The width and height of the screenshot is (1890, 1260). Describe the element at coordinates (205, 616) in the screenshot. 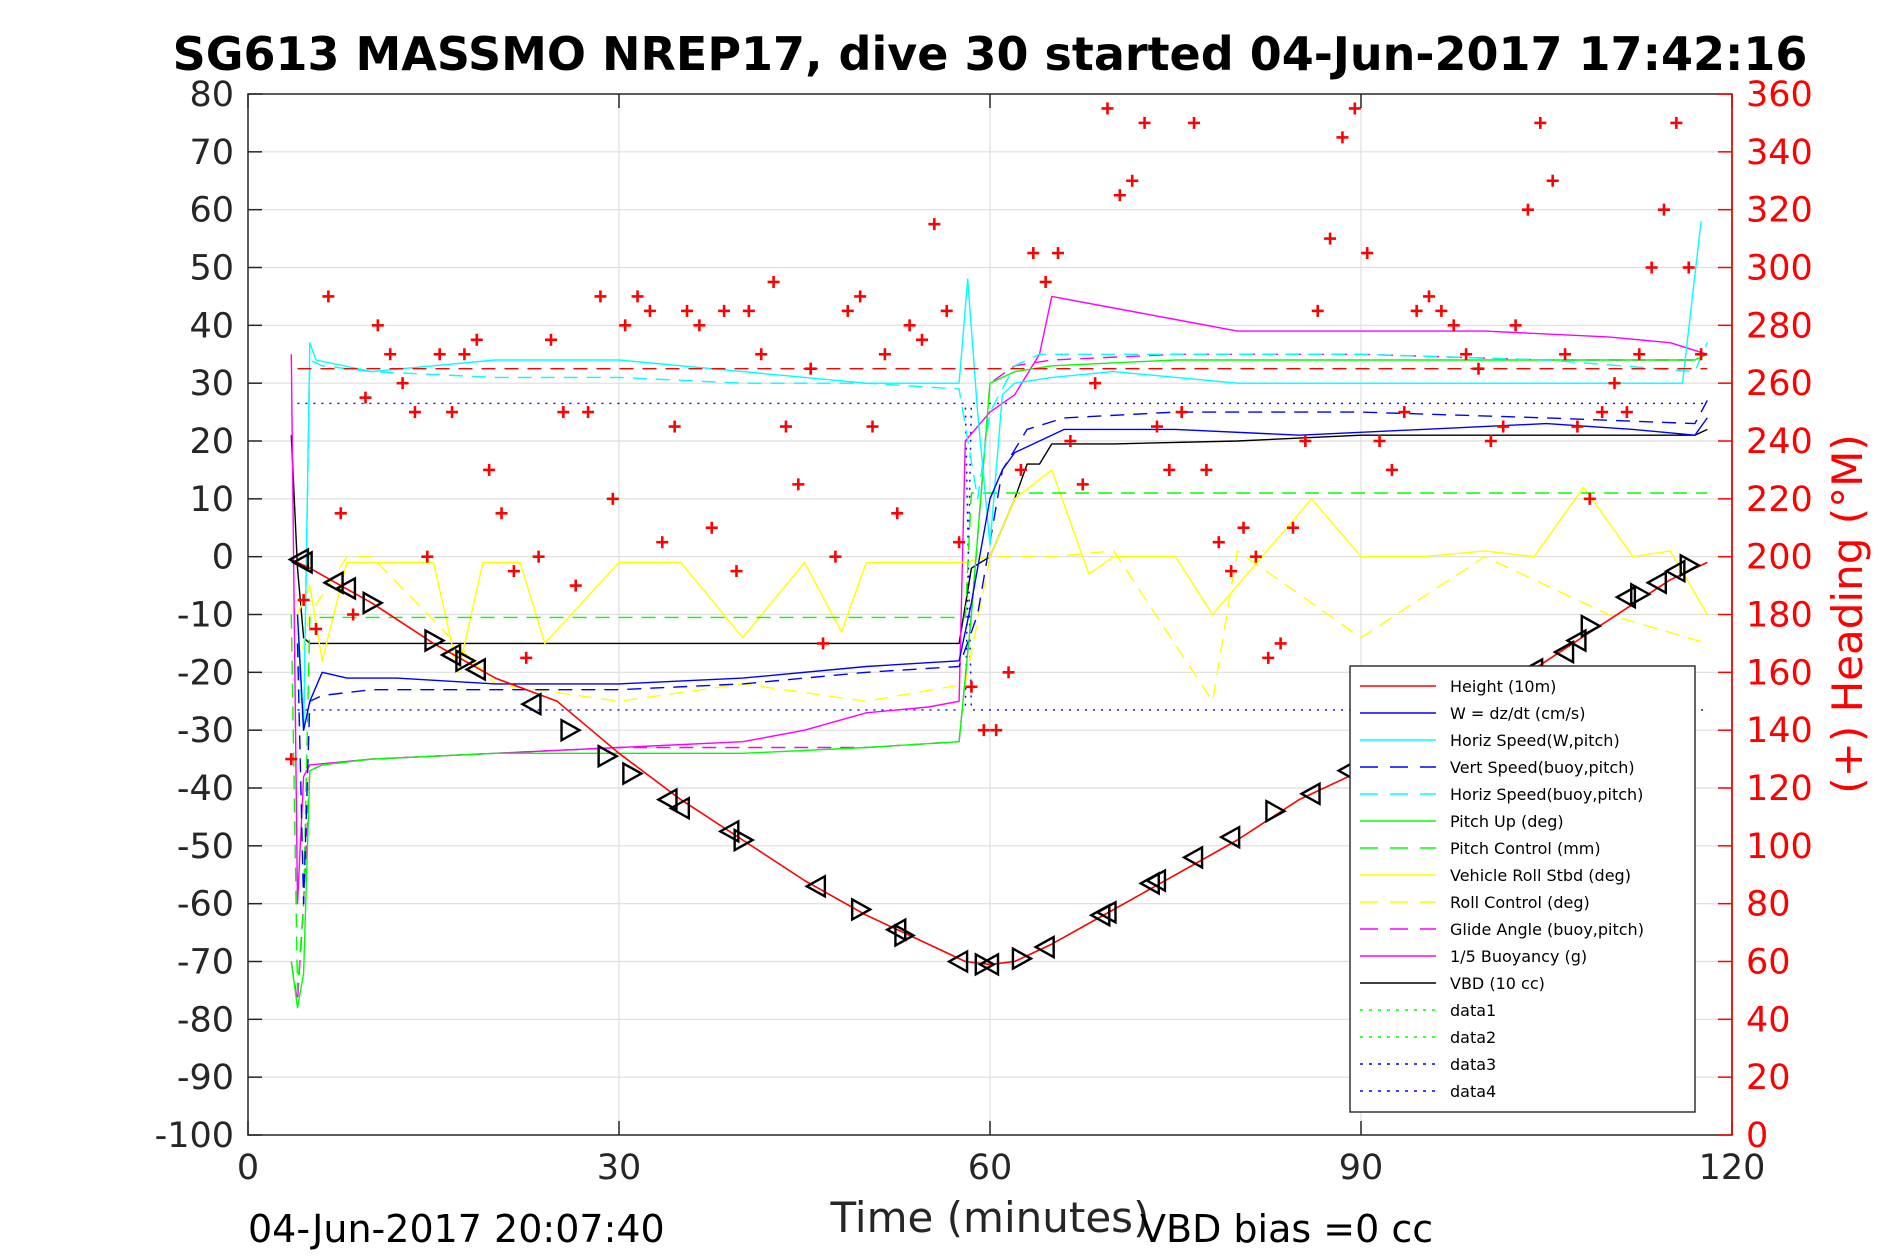

I see `y-tick-label-left: -10` at that location.